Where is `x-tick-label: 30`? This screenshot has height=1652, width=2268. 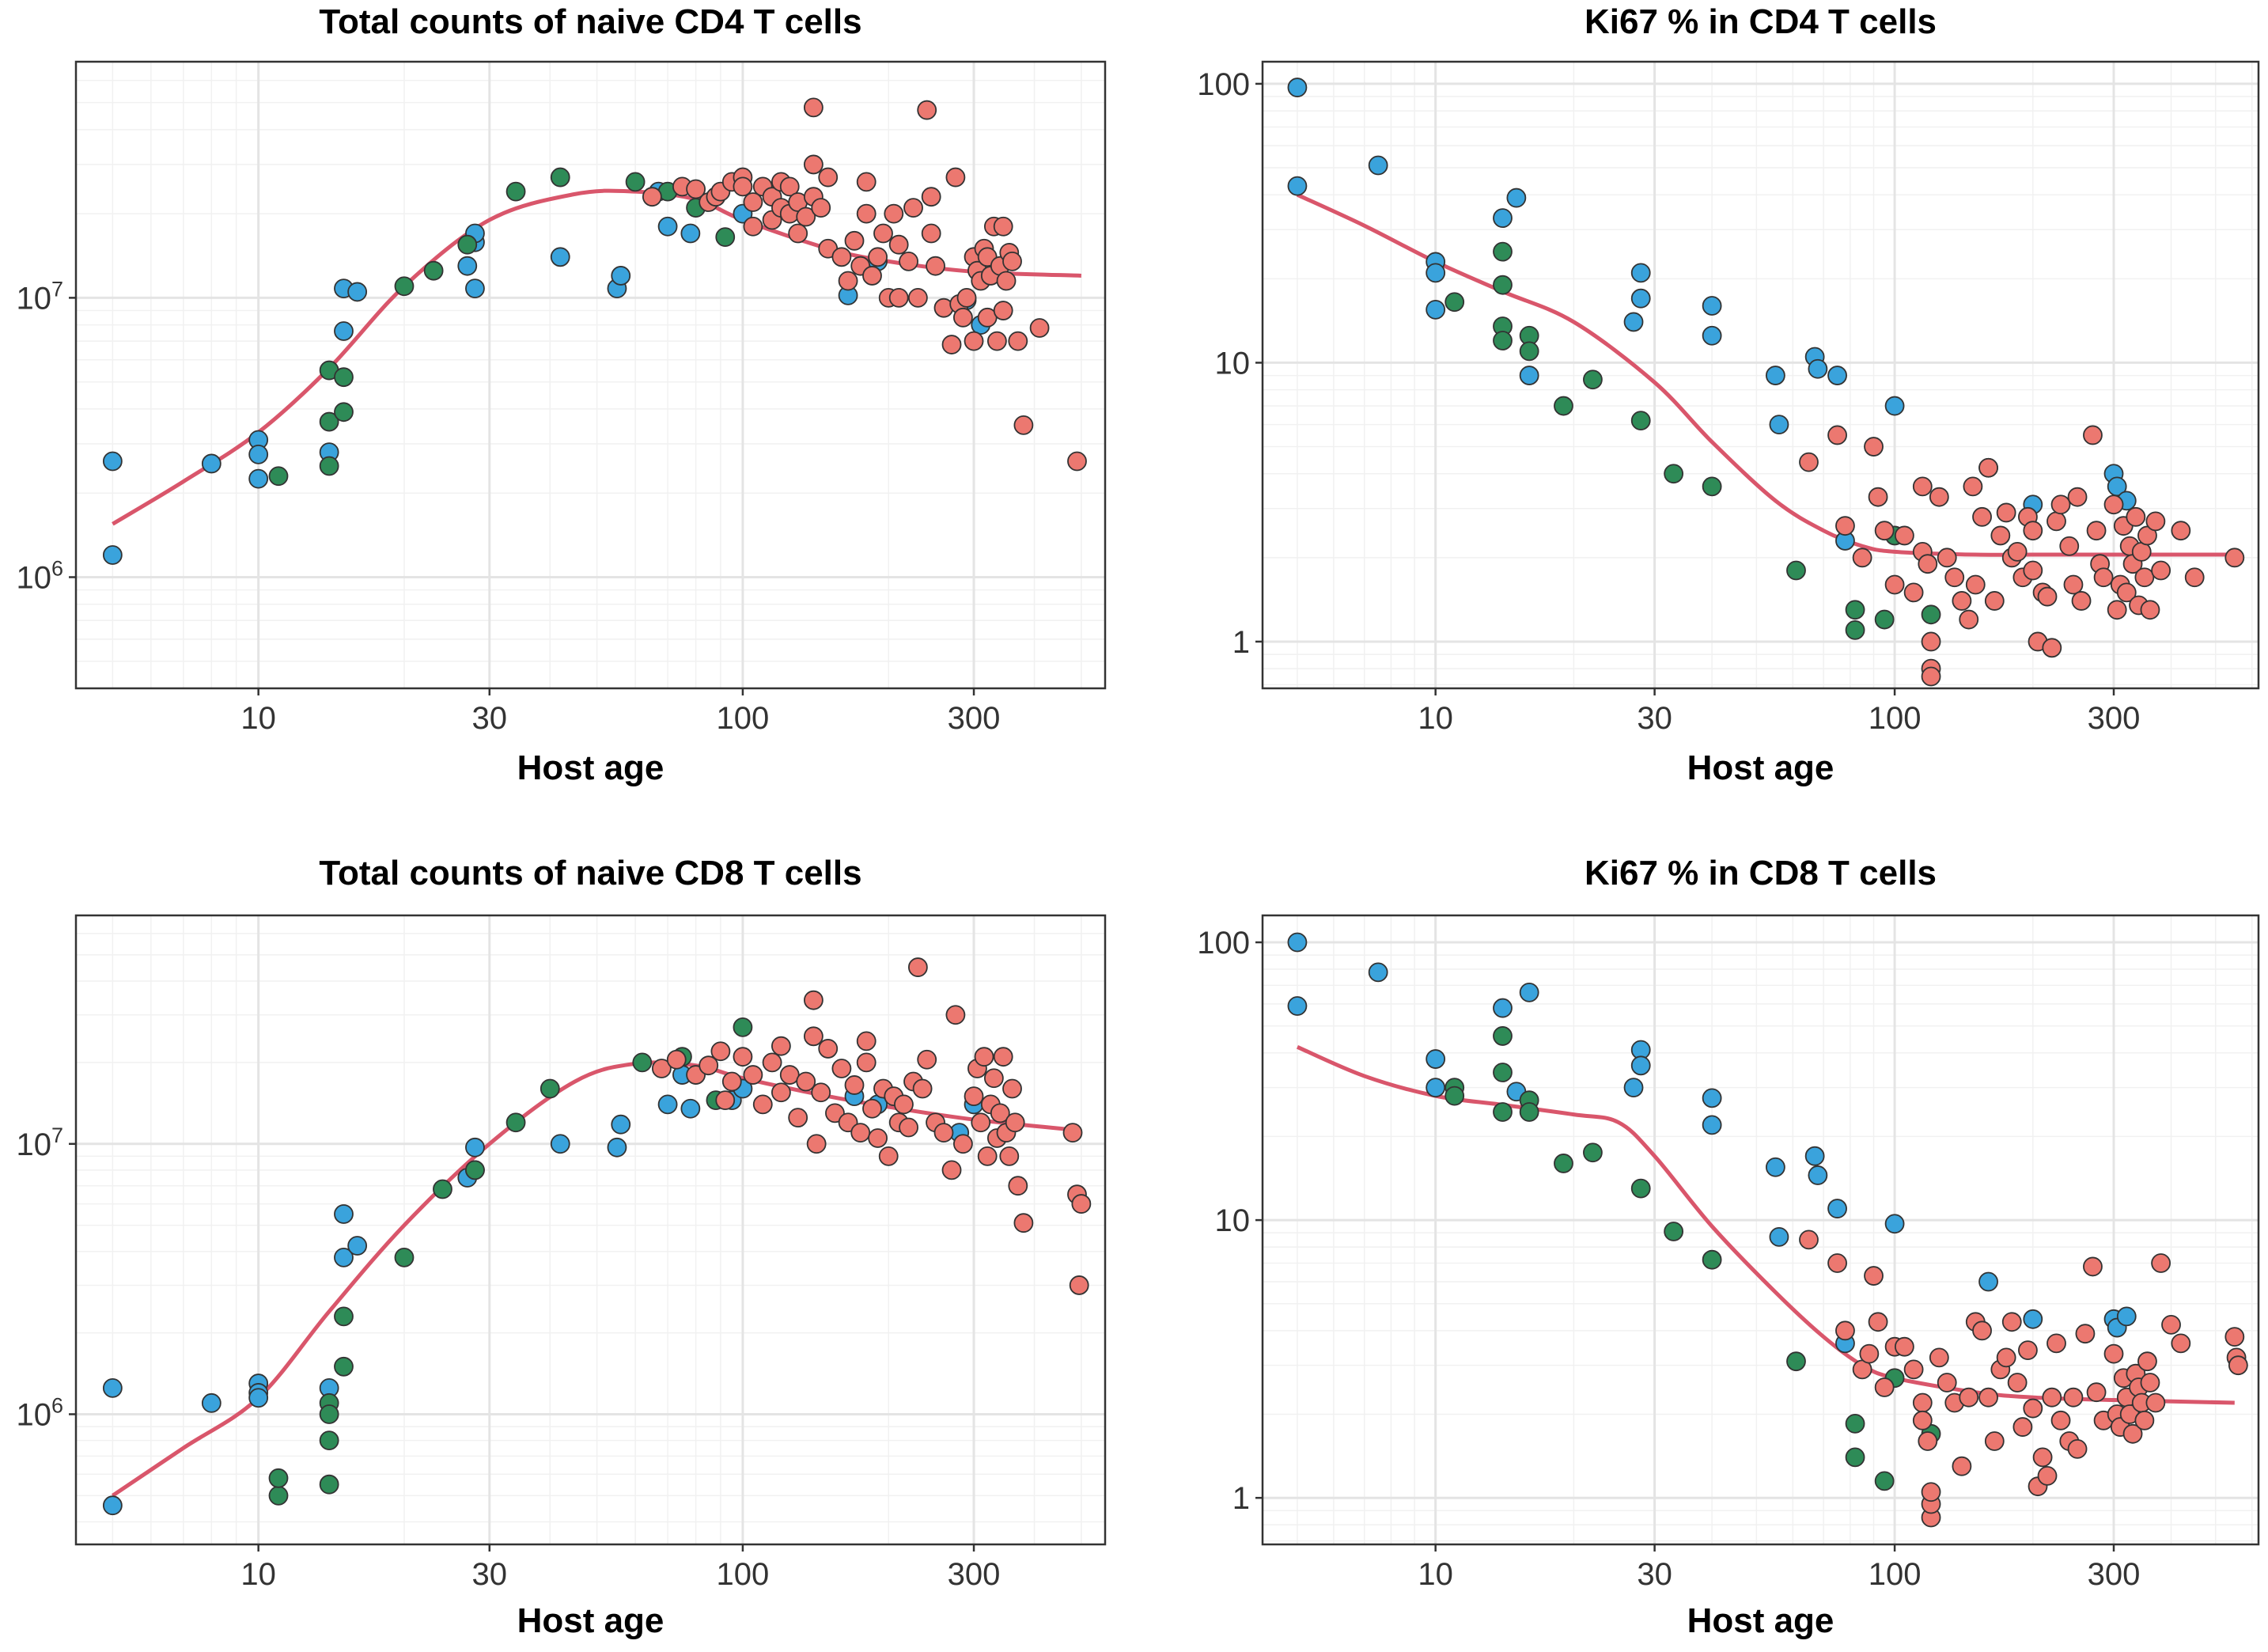 x-tick-label: 30 is located at coordinates (490, 718).